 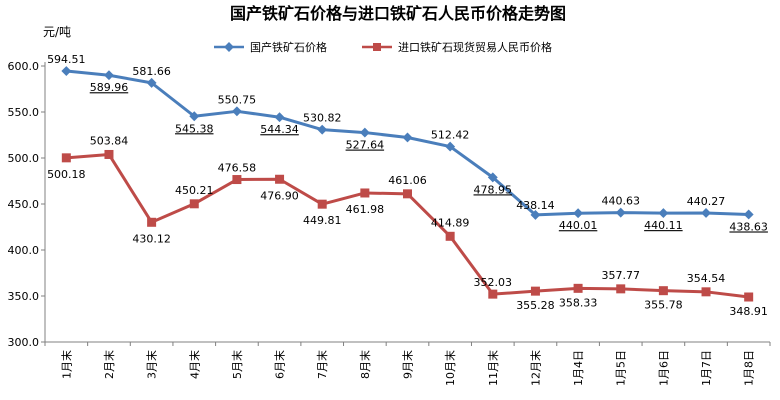 What do you see at coordinates (578, 225) in the screenshot?
I see `data-label: 440.01` at bounding box center [578, 225].